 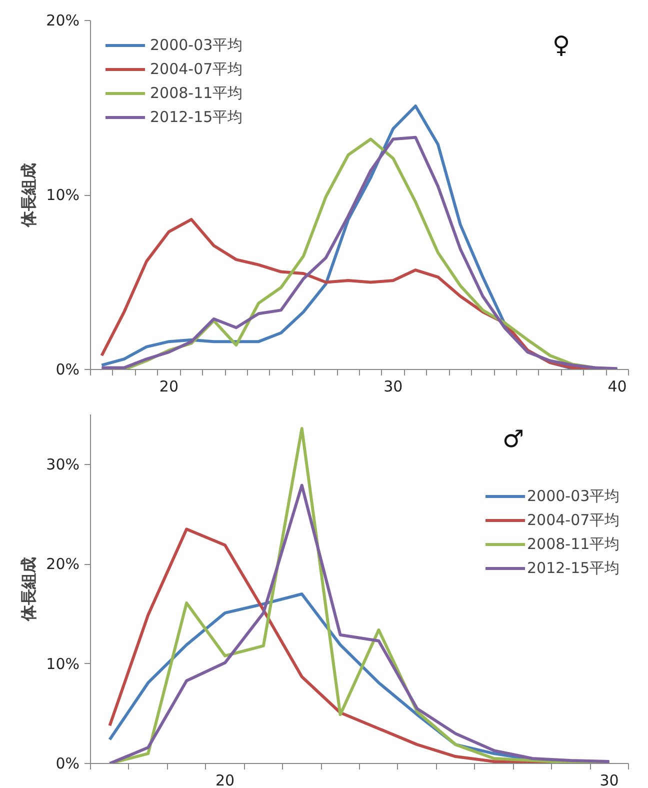 What do you see at coordinates (63, 464) in the screenshot?
I see `y-tick-label: 30%` at bounding box center [63, 464].